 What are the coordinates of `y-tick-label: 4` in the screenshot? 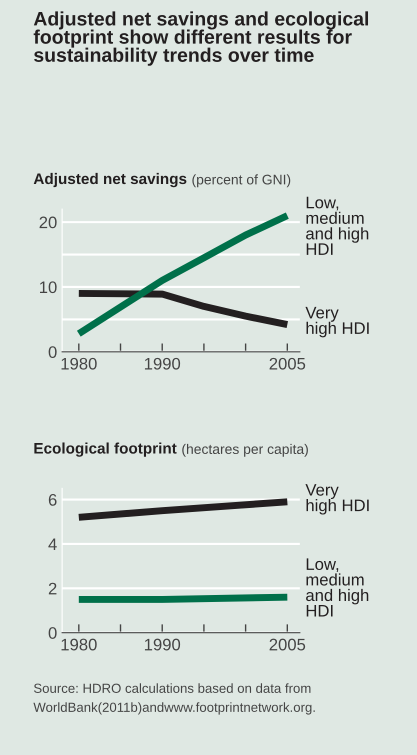 It's located at (52, 544).